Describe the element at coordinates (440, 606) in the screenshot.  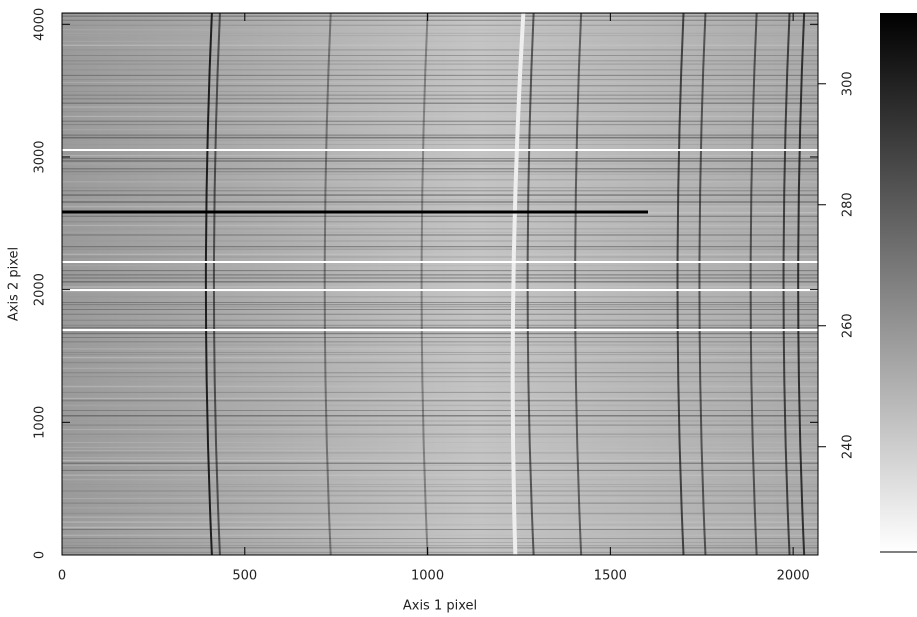
I see `x-axis-label: Axis 1 pixel` at that location.